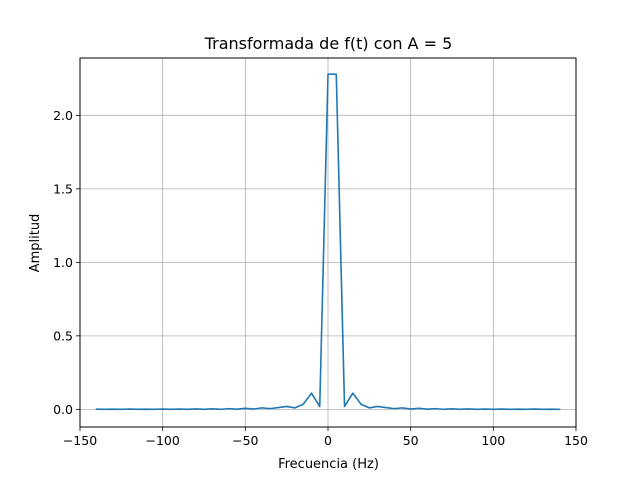  What do you see at coordinates (493, 440) in the screenshot?
I see `x-tick-label: 100` at bounding box center [493, 440].